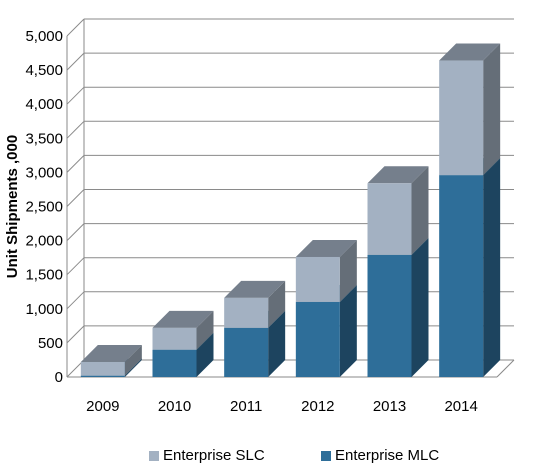  What do you see at coordinates (460, 406) in the screenshot?
I see `x-tick-label: 2014` at bounding box center [460, 406].